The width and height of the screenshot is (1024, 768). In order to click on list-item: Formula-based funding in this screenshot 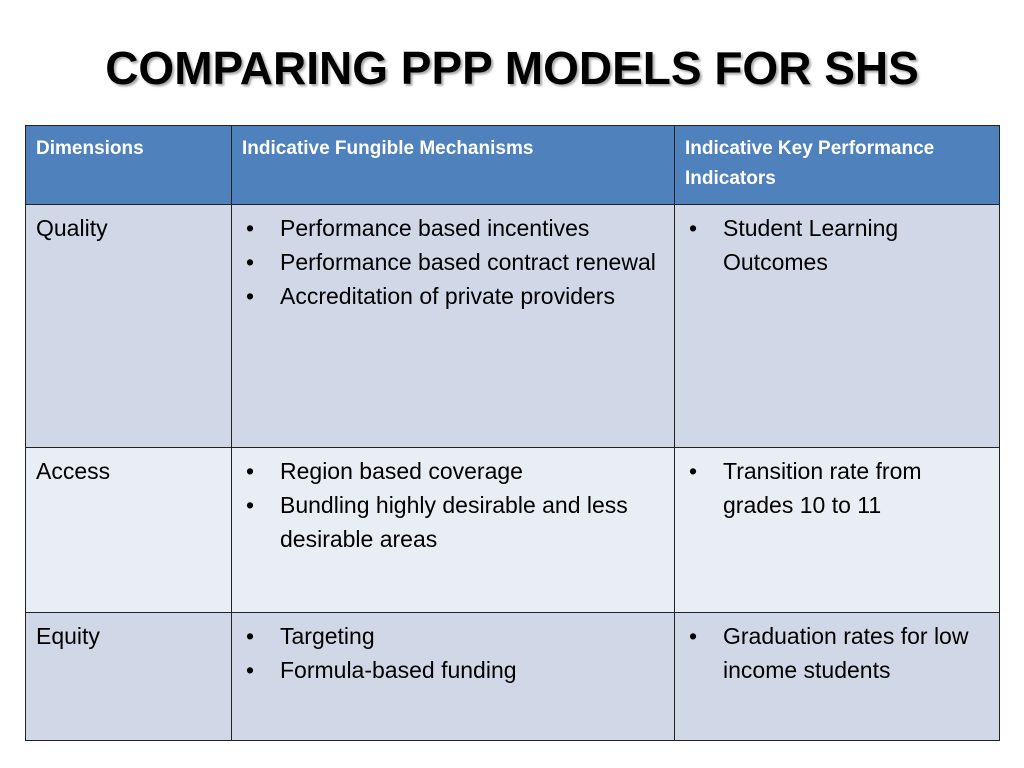, I will do `click(453, 670)`.